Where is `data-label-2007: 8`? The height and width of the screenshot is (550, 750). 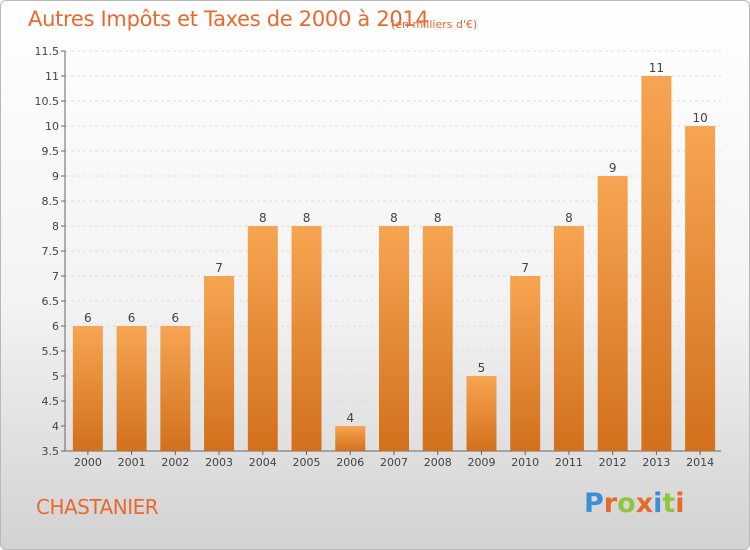
data-label-2007: 8 is located at coordinates (394, 218).